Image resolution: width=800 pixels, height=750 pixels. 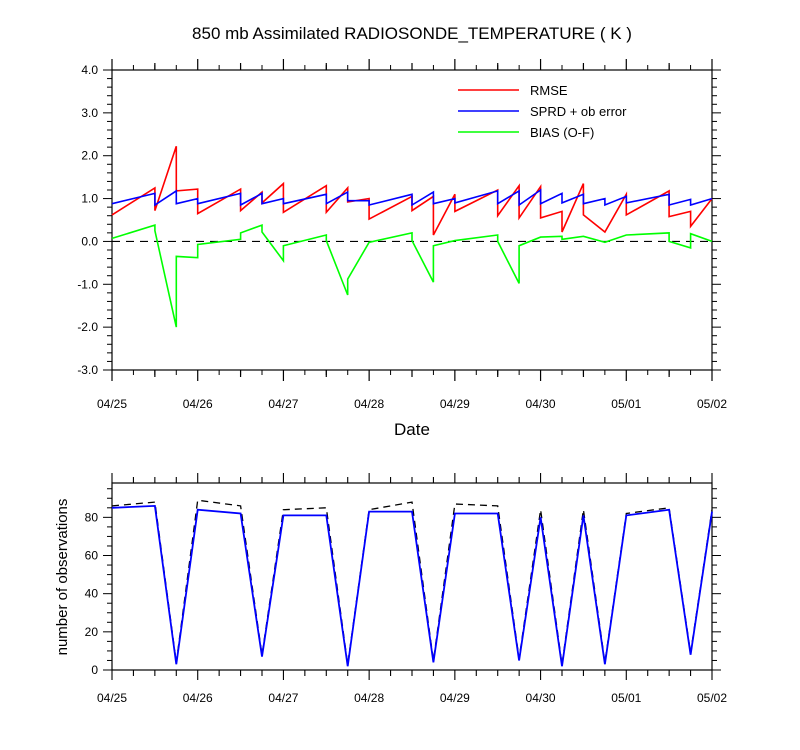 I want to click on bottom-x-tick-label: 05/02, so click(x=712, y=698).